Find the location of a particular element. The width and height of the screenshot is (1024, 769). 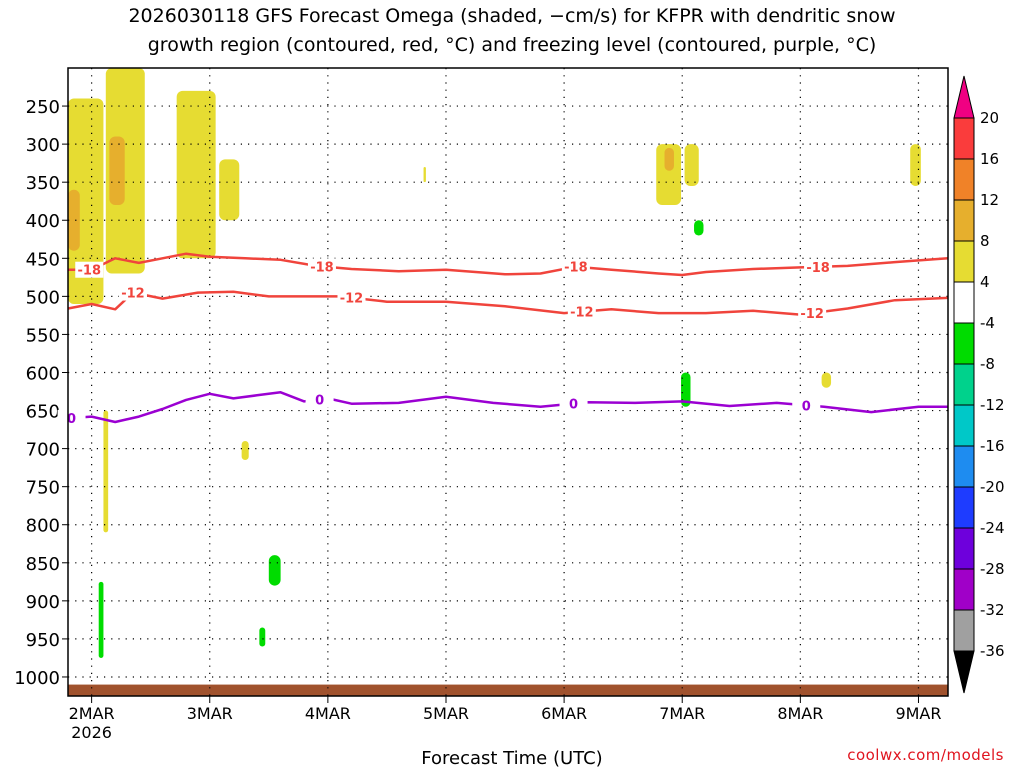

colorbar-segment--16 is located at coordinates (964, 425).